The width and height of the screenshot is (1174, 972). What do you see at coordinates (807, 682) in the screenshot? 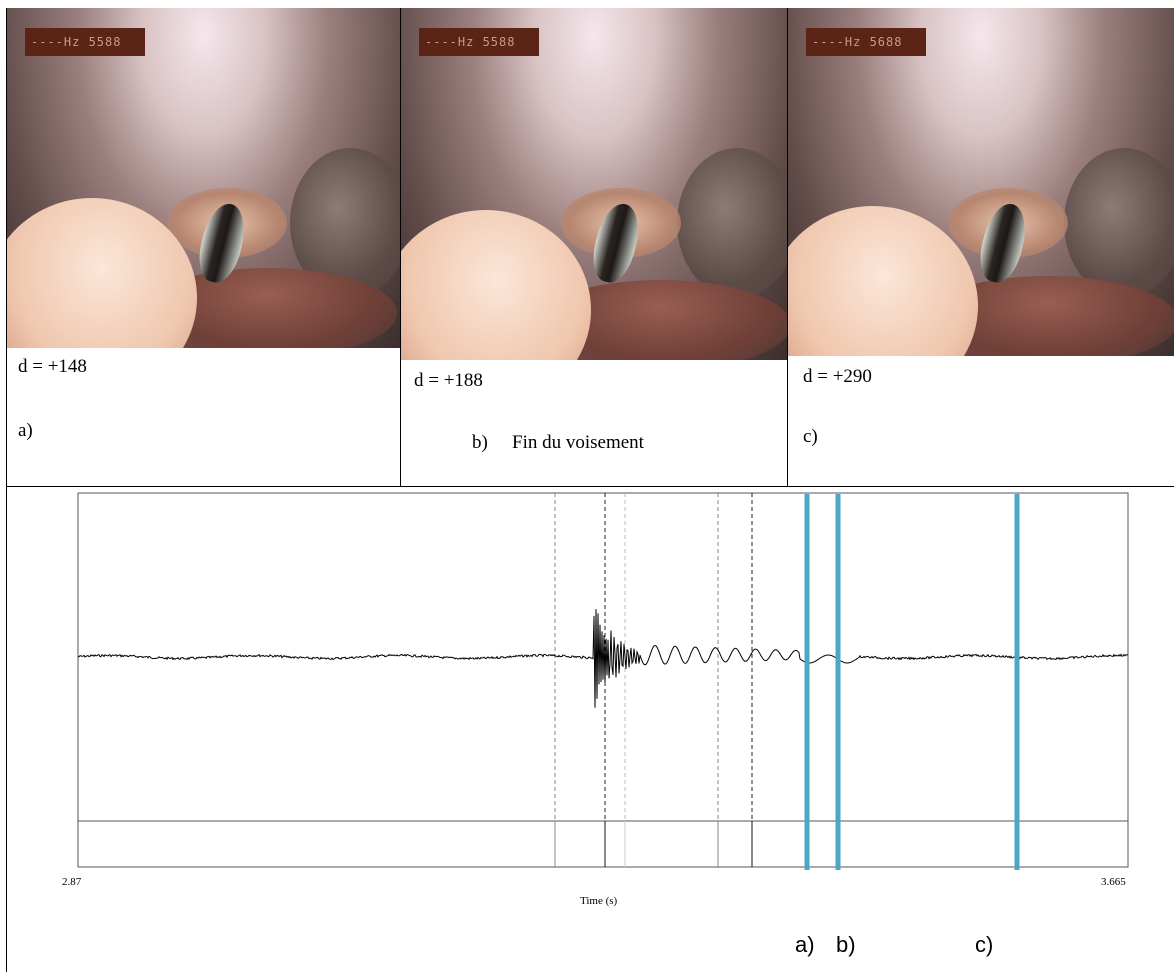
I see `event-marker-a` at bounding box center [807, 682].